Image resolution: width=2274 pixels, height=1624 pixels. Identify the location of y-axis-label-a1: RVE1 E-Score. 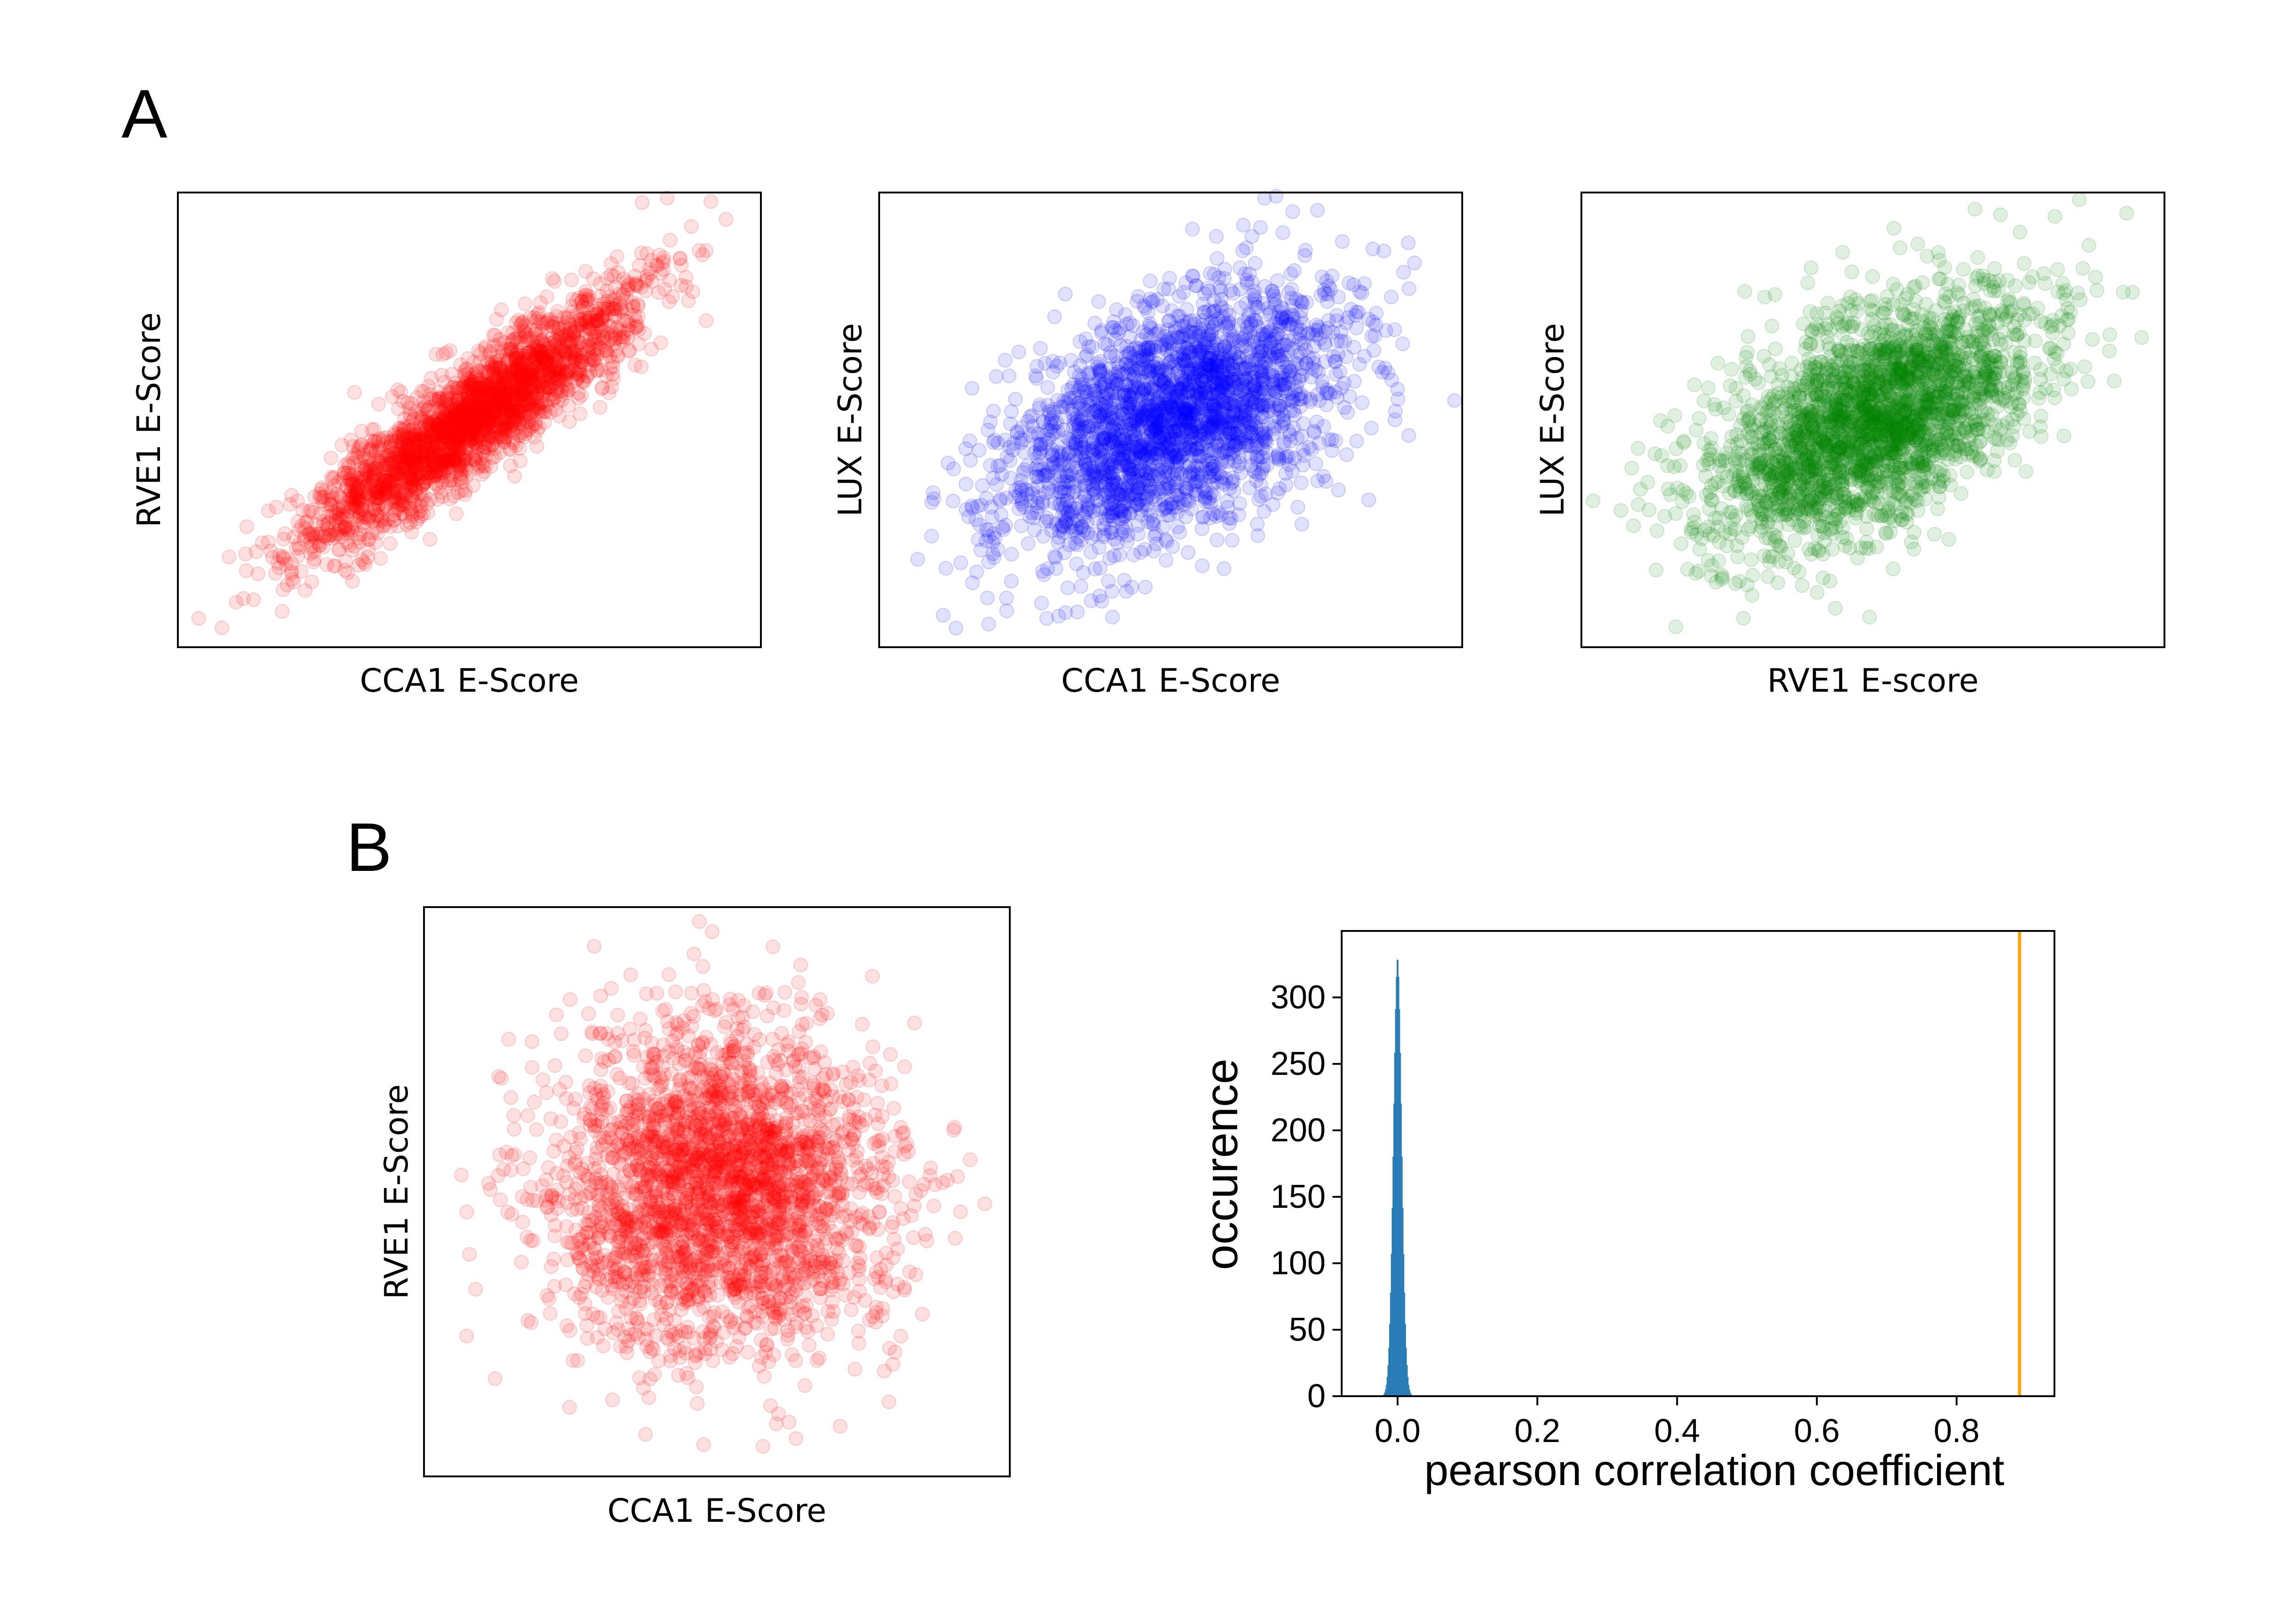
(149, 419).